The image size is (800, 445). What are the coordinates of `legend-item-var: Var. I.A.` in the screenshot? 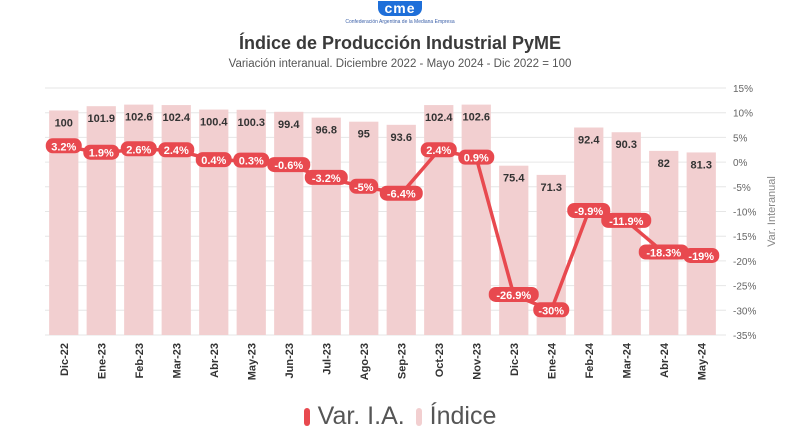 It's located at (354, 416).